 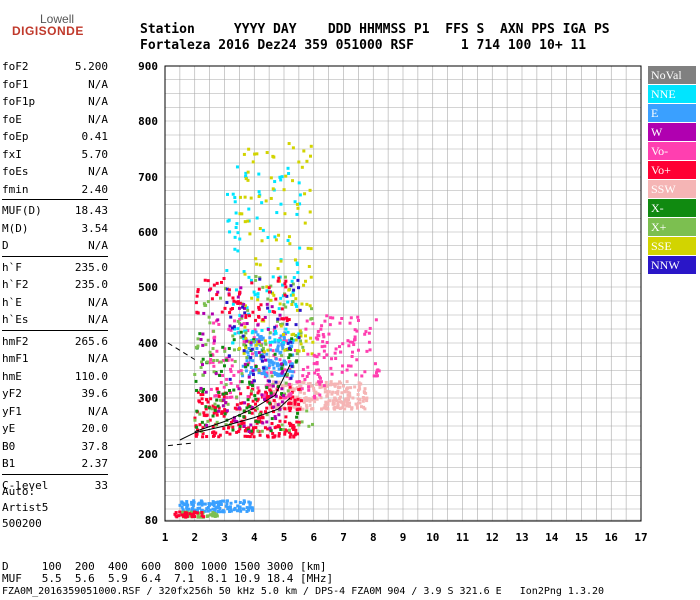 I want to click on auto-algorithm: Artist5, so click(x=25, y=507).